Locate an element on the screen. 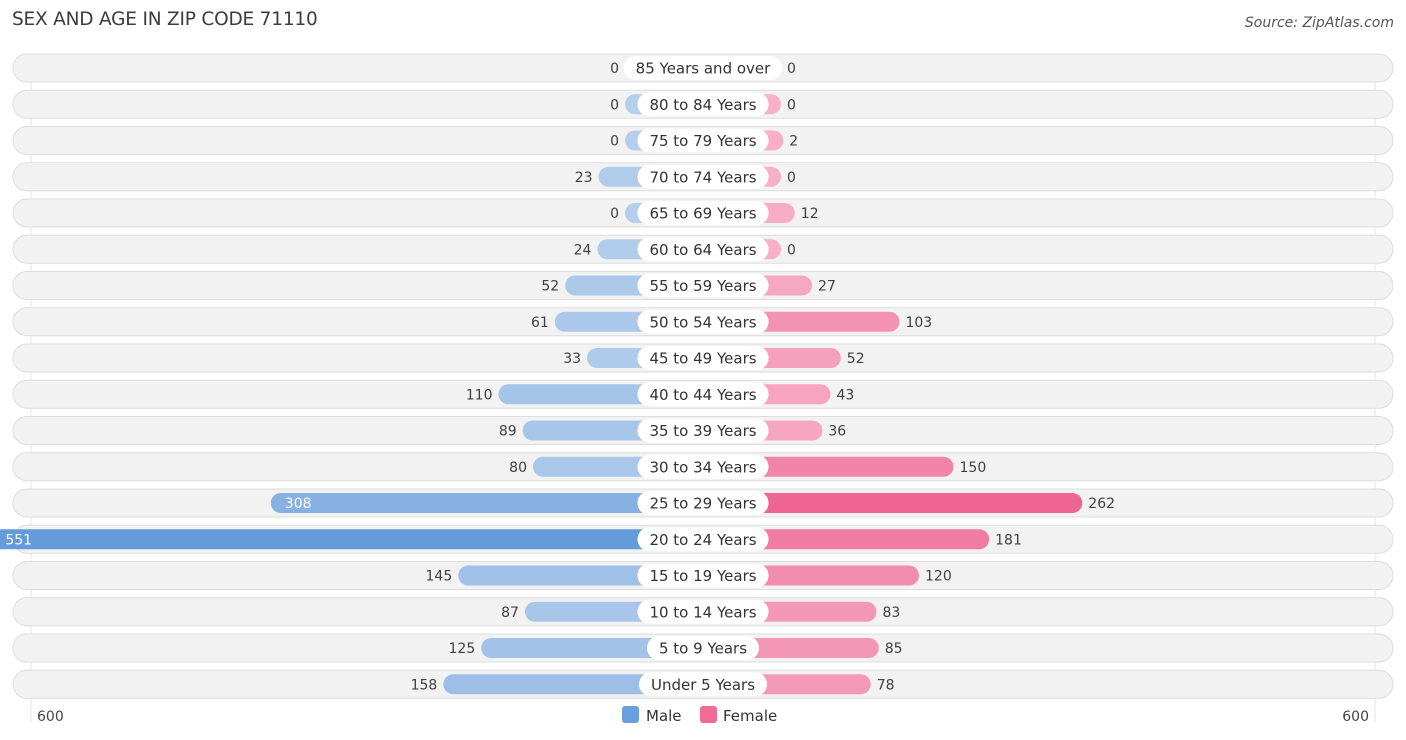 Image resolution: width=1406 pixels, height=740 pixels. age-row: 65 to 69 Years 0 12 is located at coordinates (703, 213).